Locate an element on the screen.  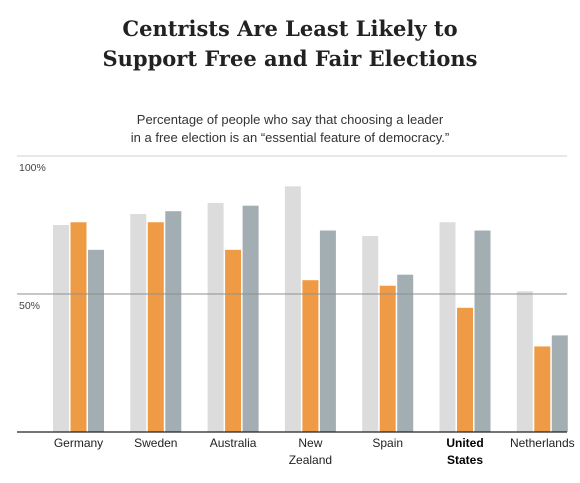
category-label-3-1: Zealand is located at coordinates (310, 460).